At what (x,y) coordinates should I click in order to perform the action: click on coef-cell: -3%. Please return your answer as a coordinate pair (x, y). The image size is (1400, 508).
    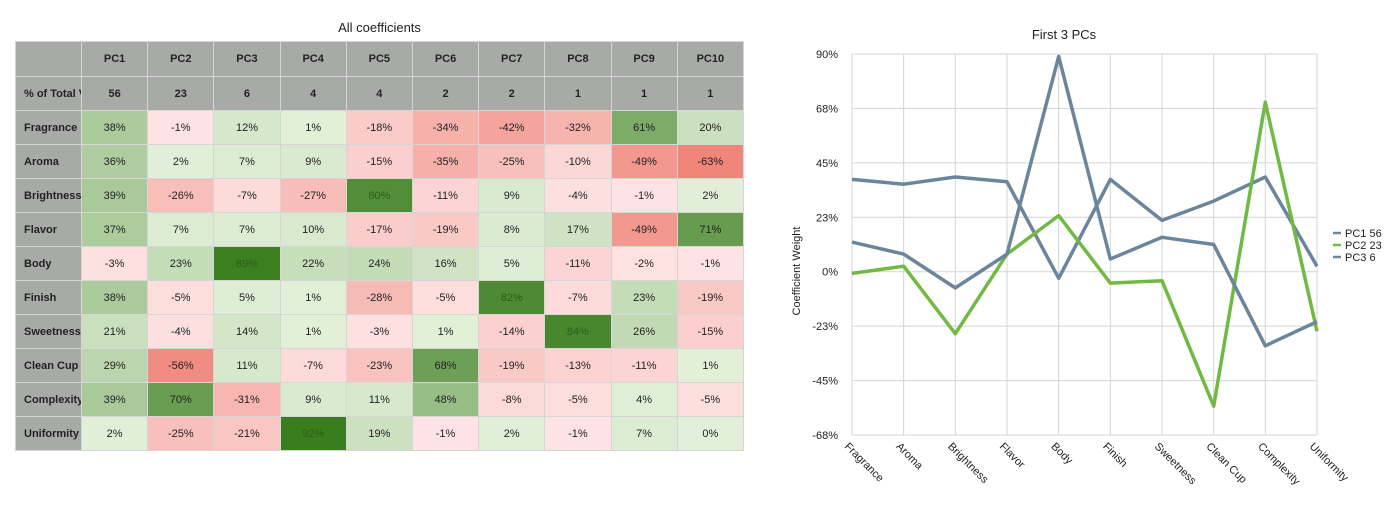
    Looking at the image, I should click on (114, 263).